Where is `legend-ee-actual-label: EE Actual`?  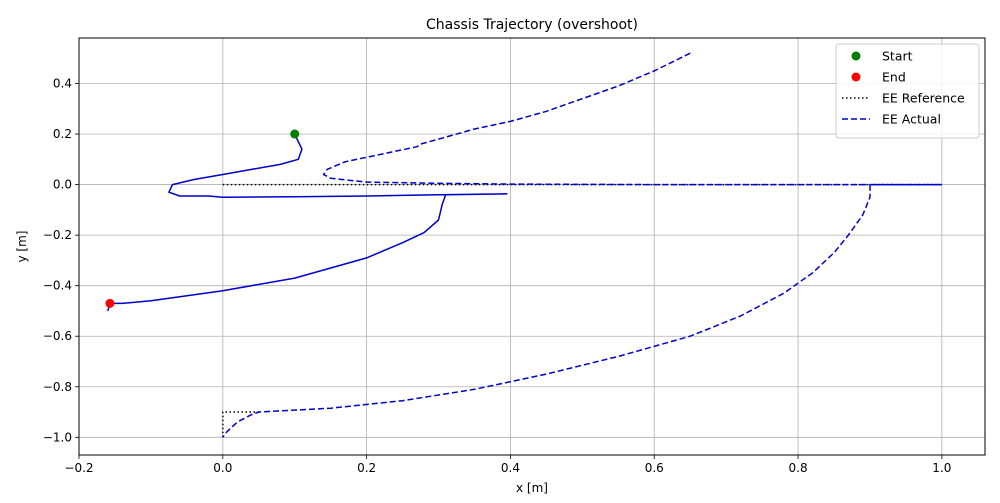
legend-ee-actual-label: EE Actual is located at coordinates (911, 119).